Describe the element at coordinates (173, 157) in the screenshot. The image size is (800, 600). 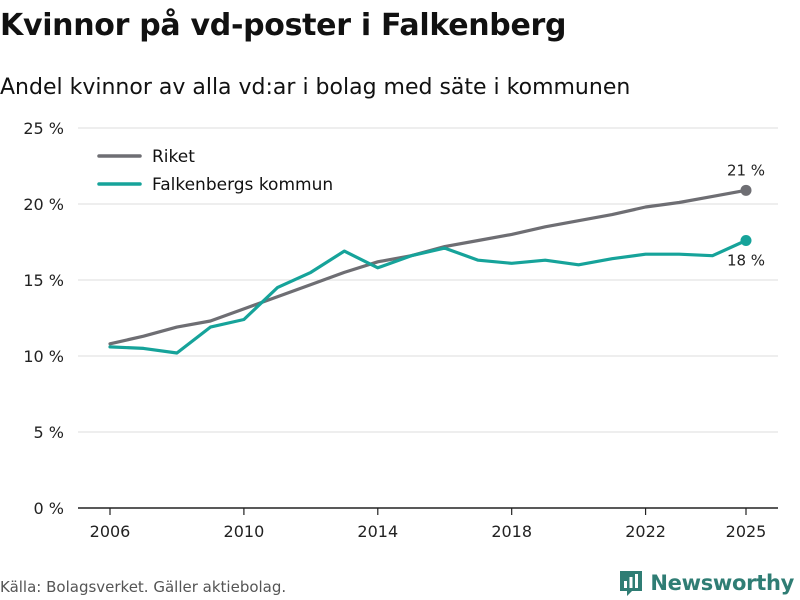
I see `legend-label-riket: Riket` at that location.